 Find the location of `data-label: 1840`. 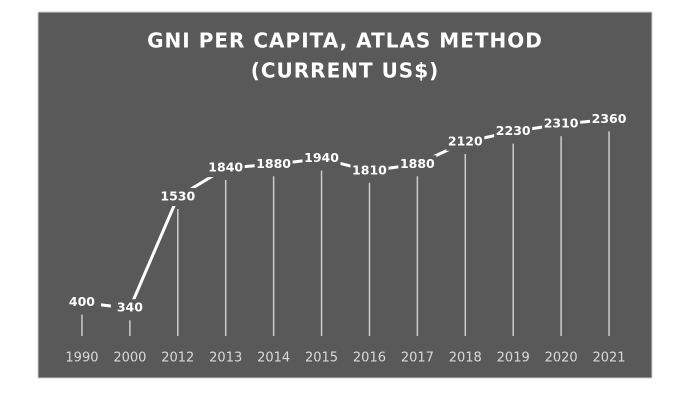

data-label: 1840 is located at coordinates (225, 167).